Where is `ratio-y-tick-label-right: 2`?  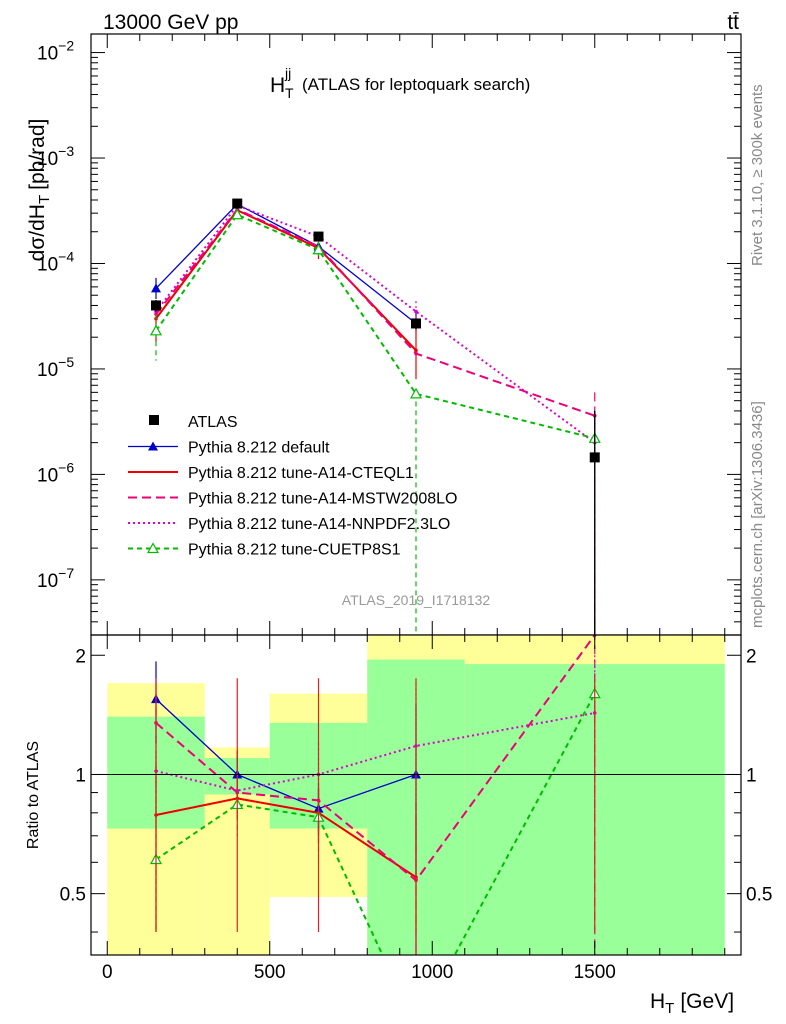 ratio-y-tick-label-right: 2 is located at coordinates (751, 656).